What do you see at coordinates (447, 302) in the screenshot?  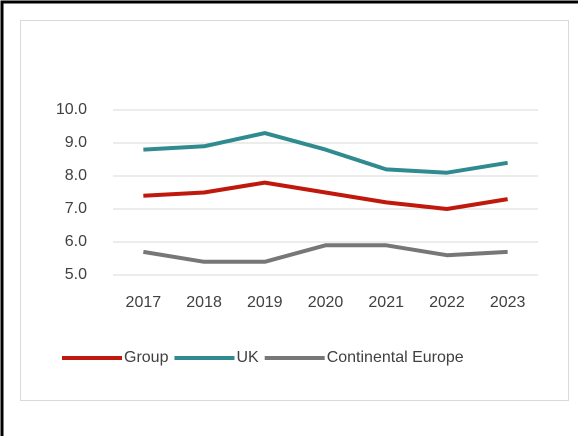 I see `x-tick-label: 2022` at bounding box center [447, 302].